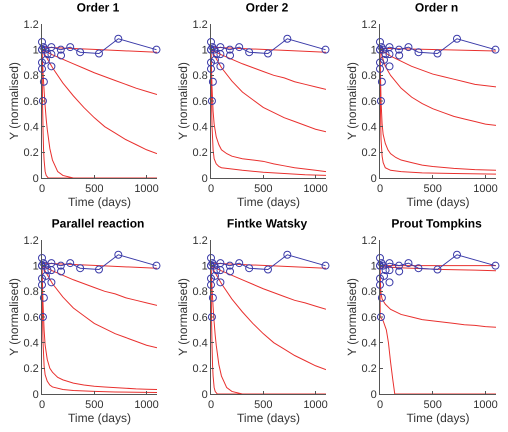  I want to click on chart-title: Parallel reaction, so click(98, 223).